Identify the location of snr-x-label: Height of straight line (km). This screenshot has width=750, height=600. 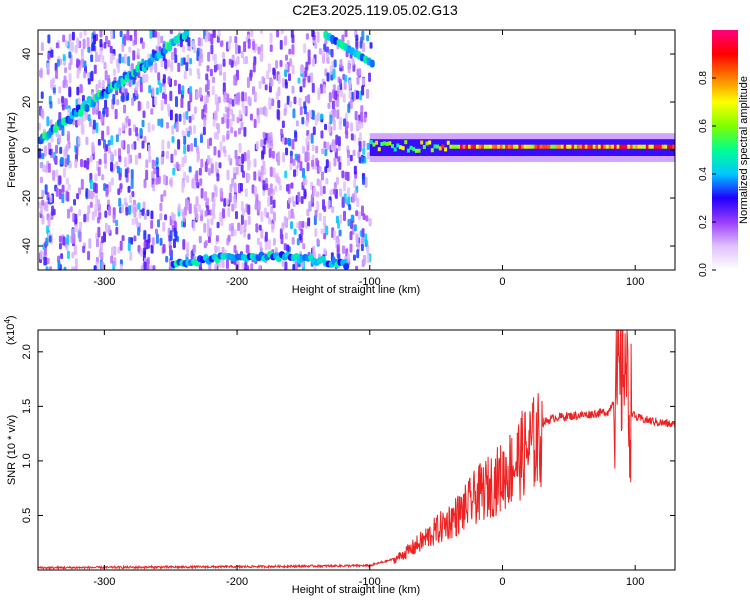
(356, 590).